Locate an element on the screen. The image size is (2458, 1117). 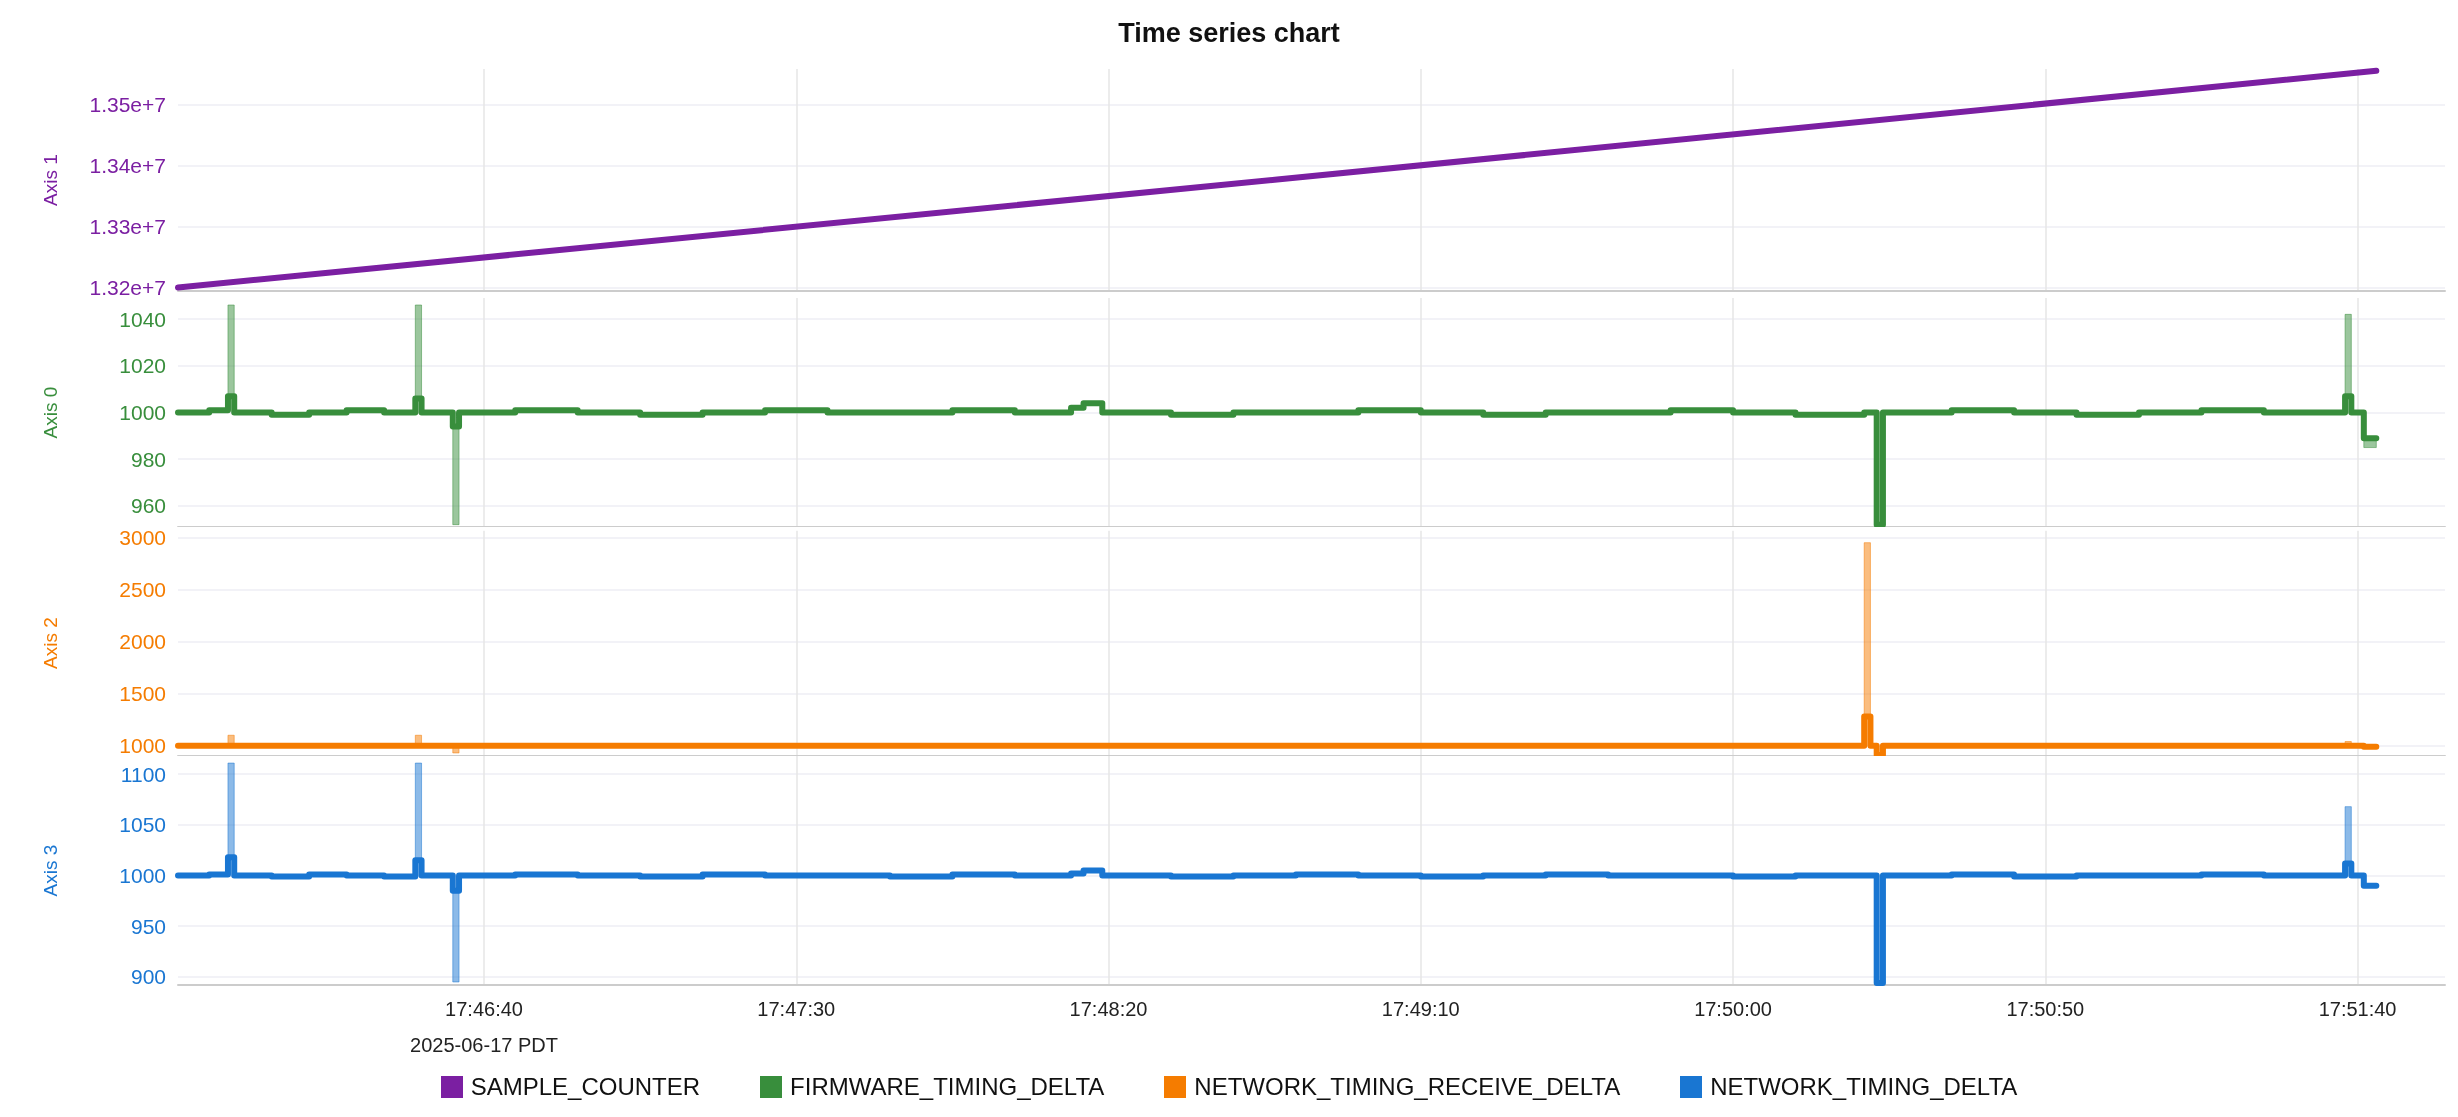
y-tick-label: 1100 is located at coordinates (143, 774).